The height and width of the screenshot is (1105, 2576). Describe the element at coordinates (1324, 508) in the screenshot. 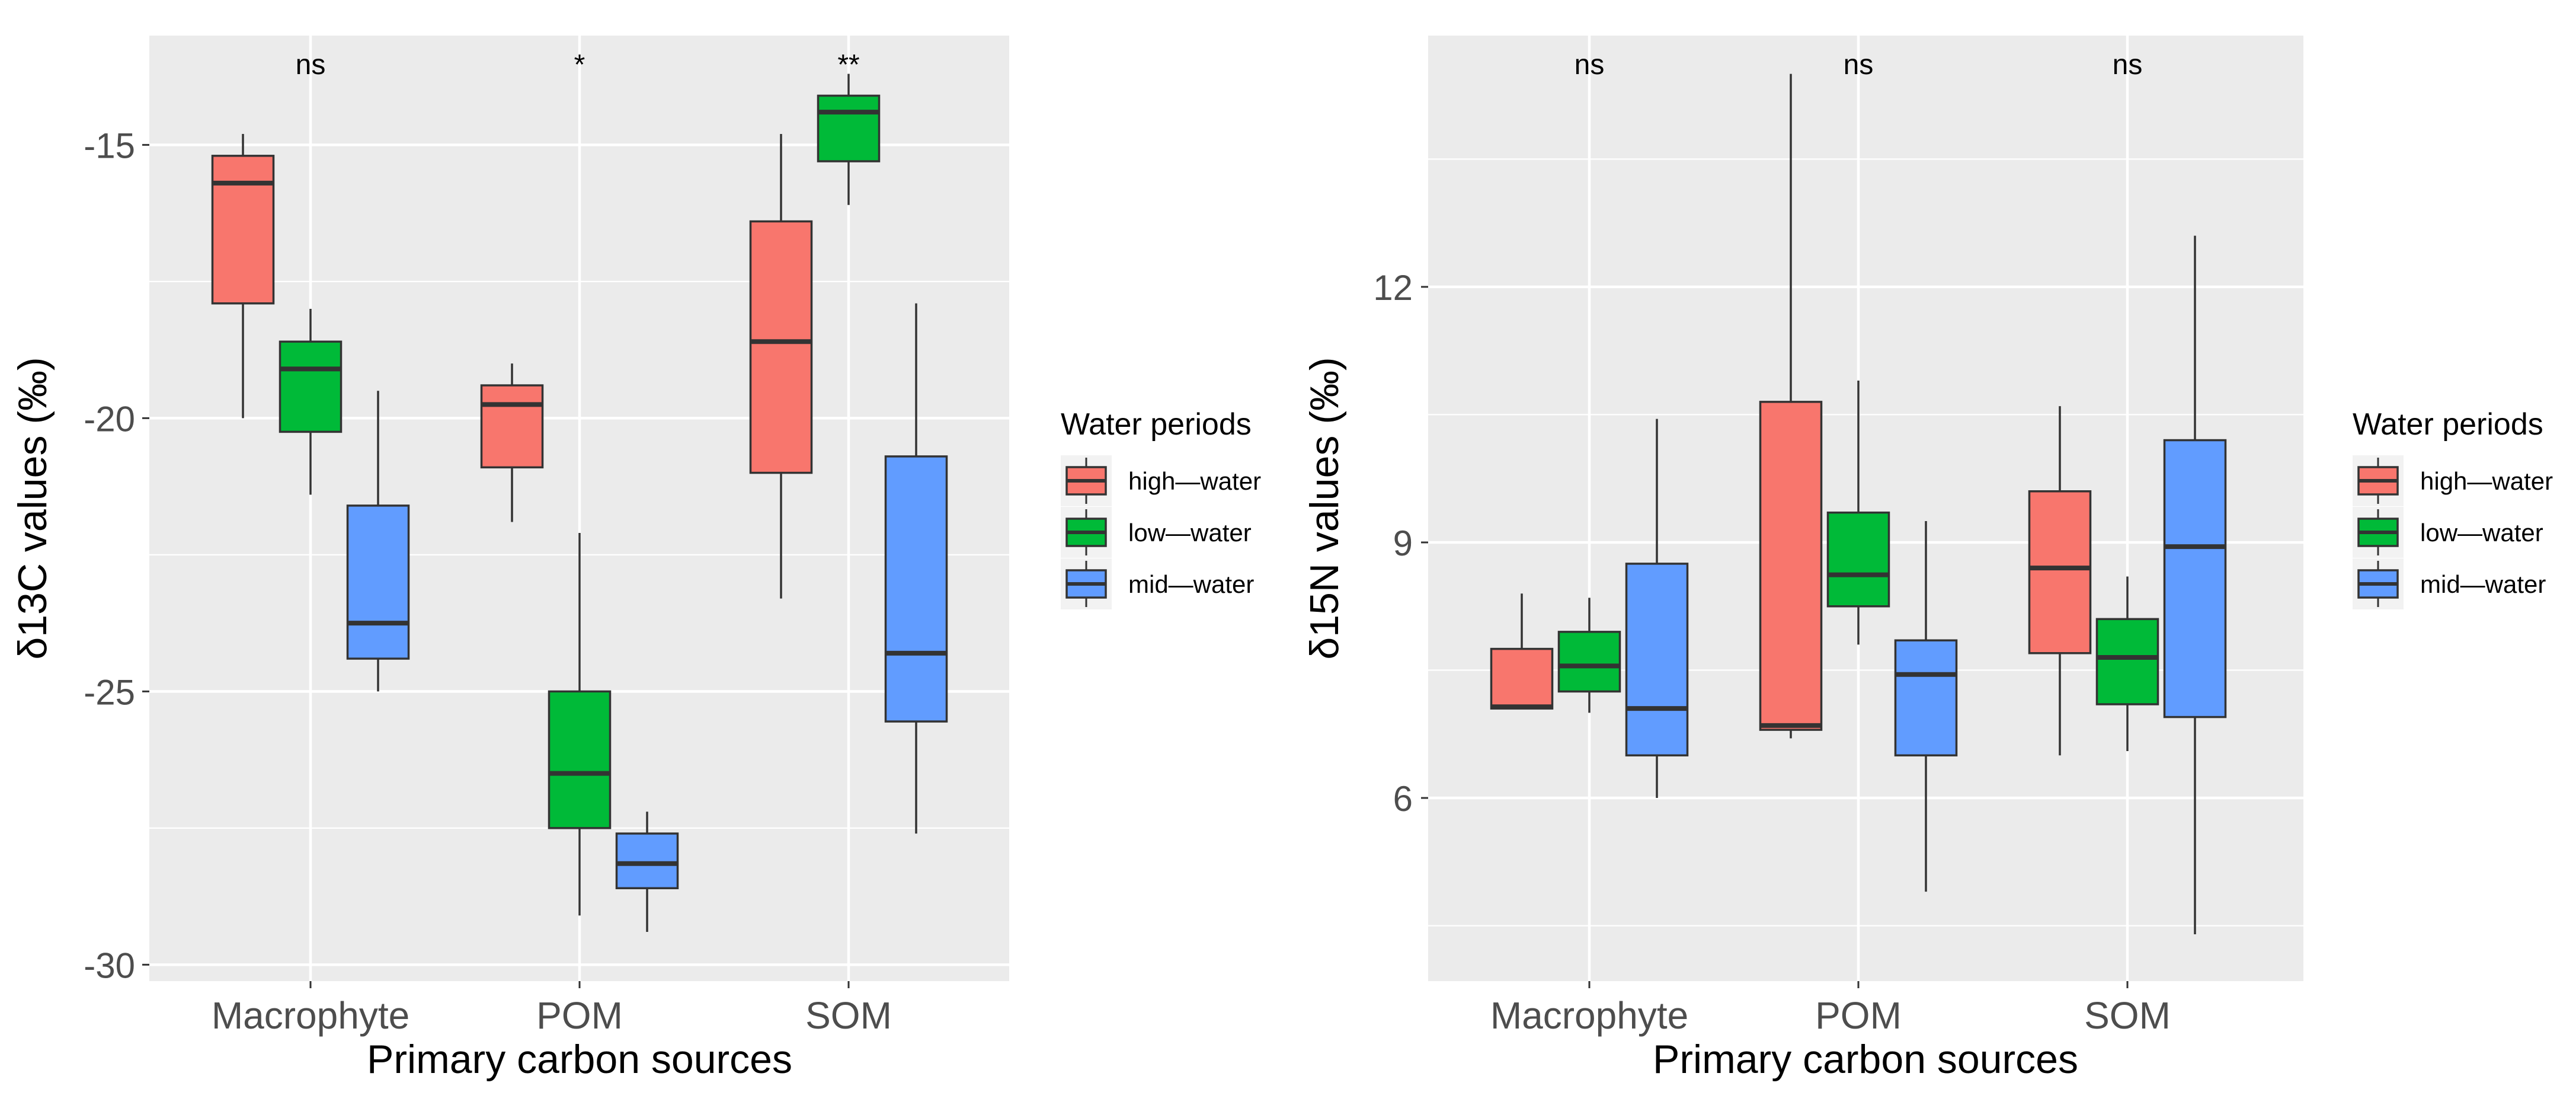

I see `y-axis-title: δ15N values (‰)` at that location.